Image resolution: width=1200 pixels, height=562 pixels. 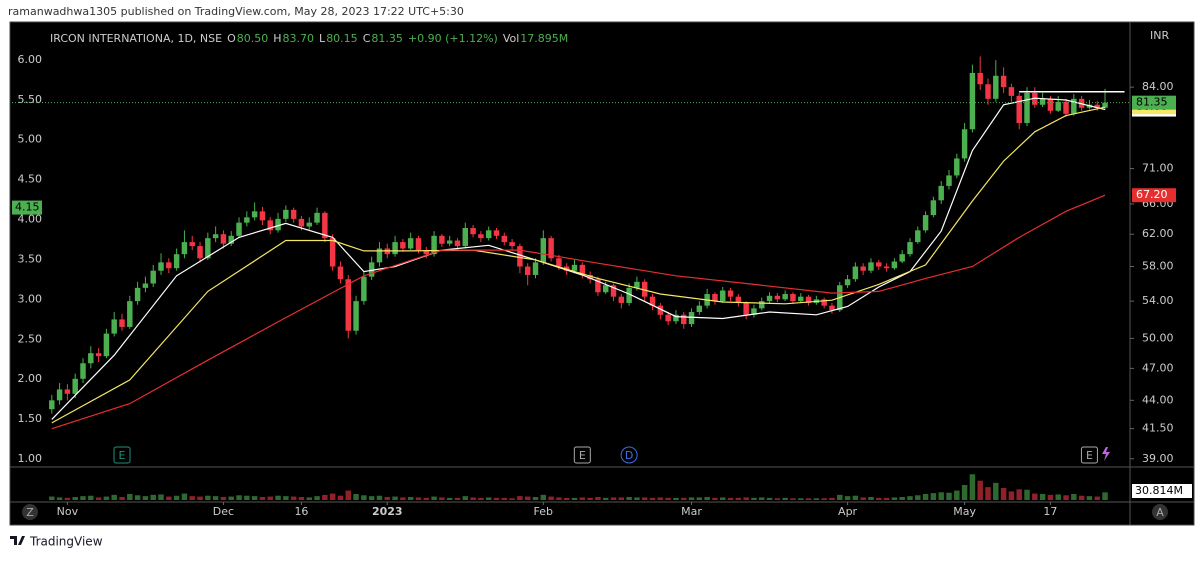 What do you see at coordinates (543, 511) in the screenshot?
I see `x-tick-label: Feb` at bounding box center [543, 511].